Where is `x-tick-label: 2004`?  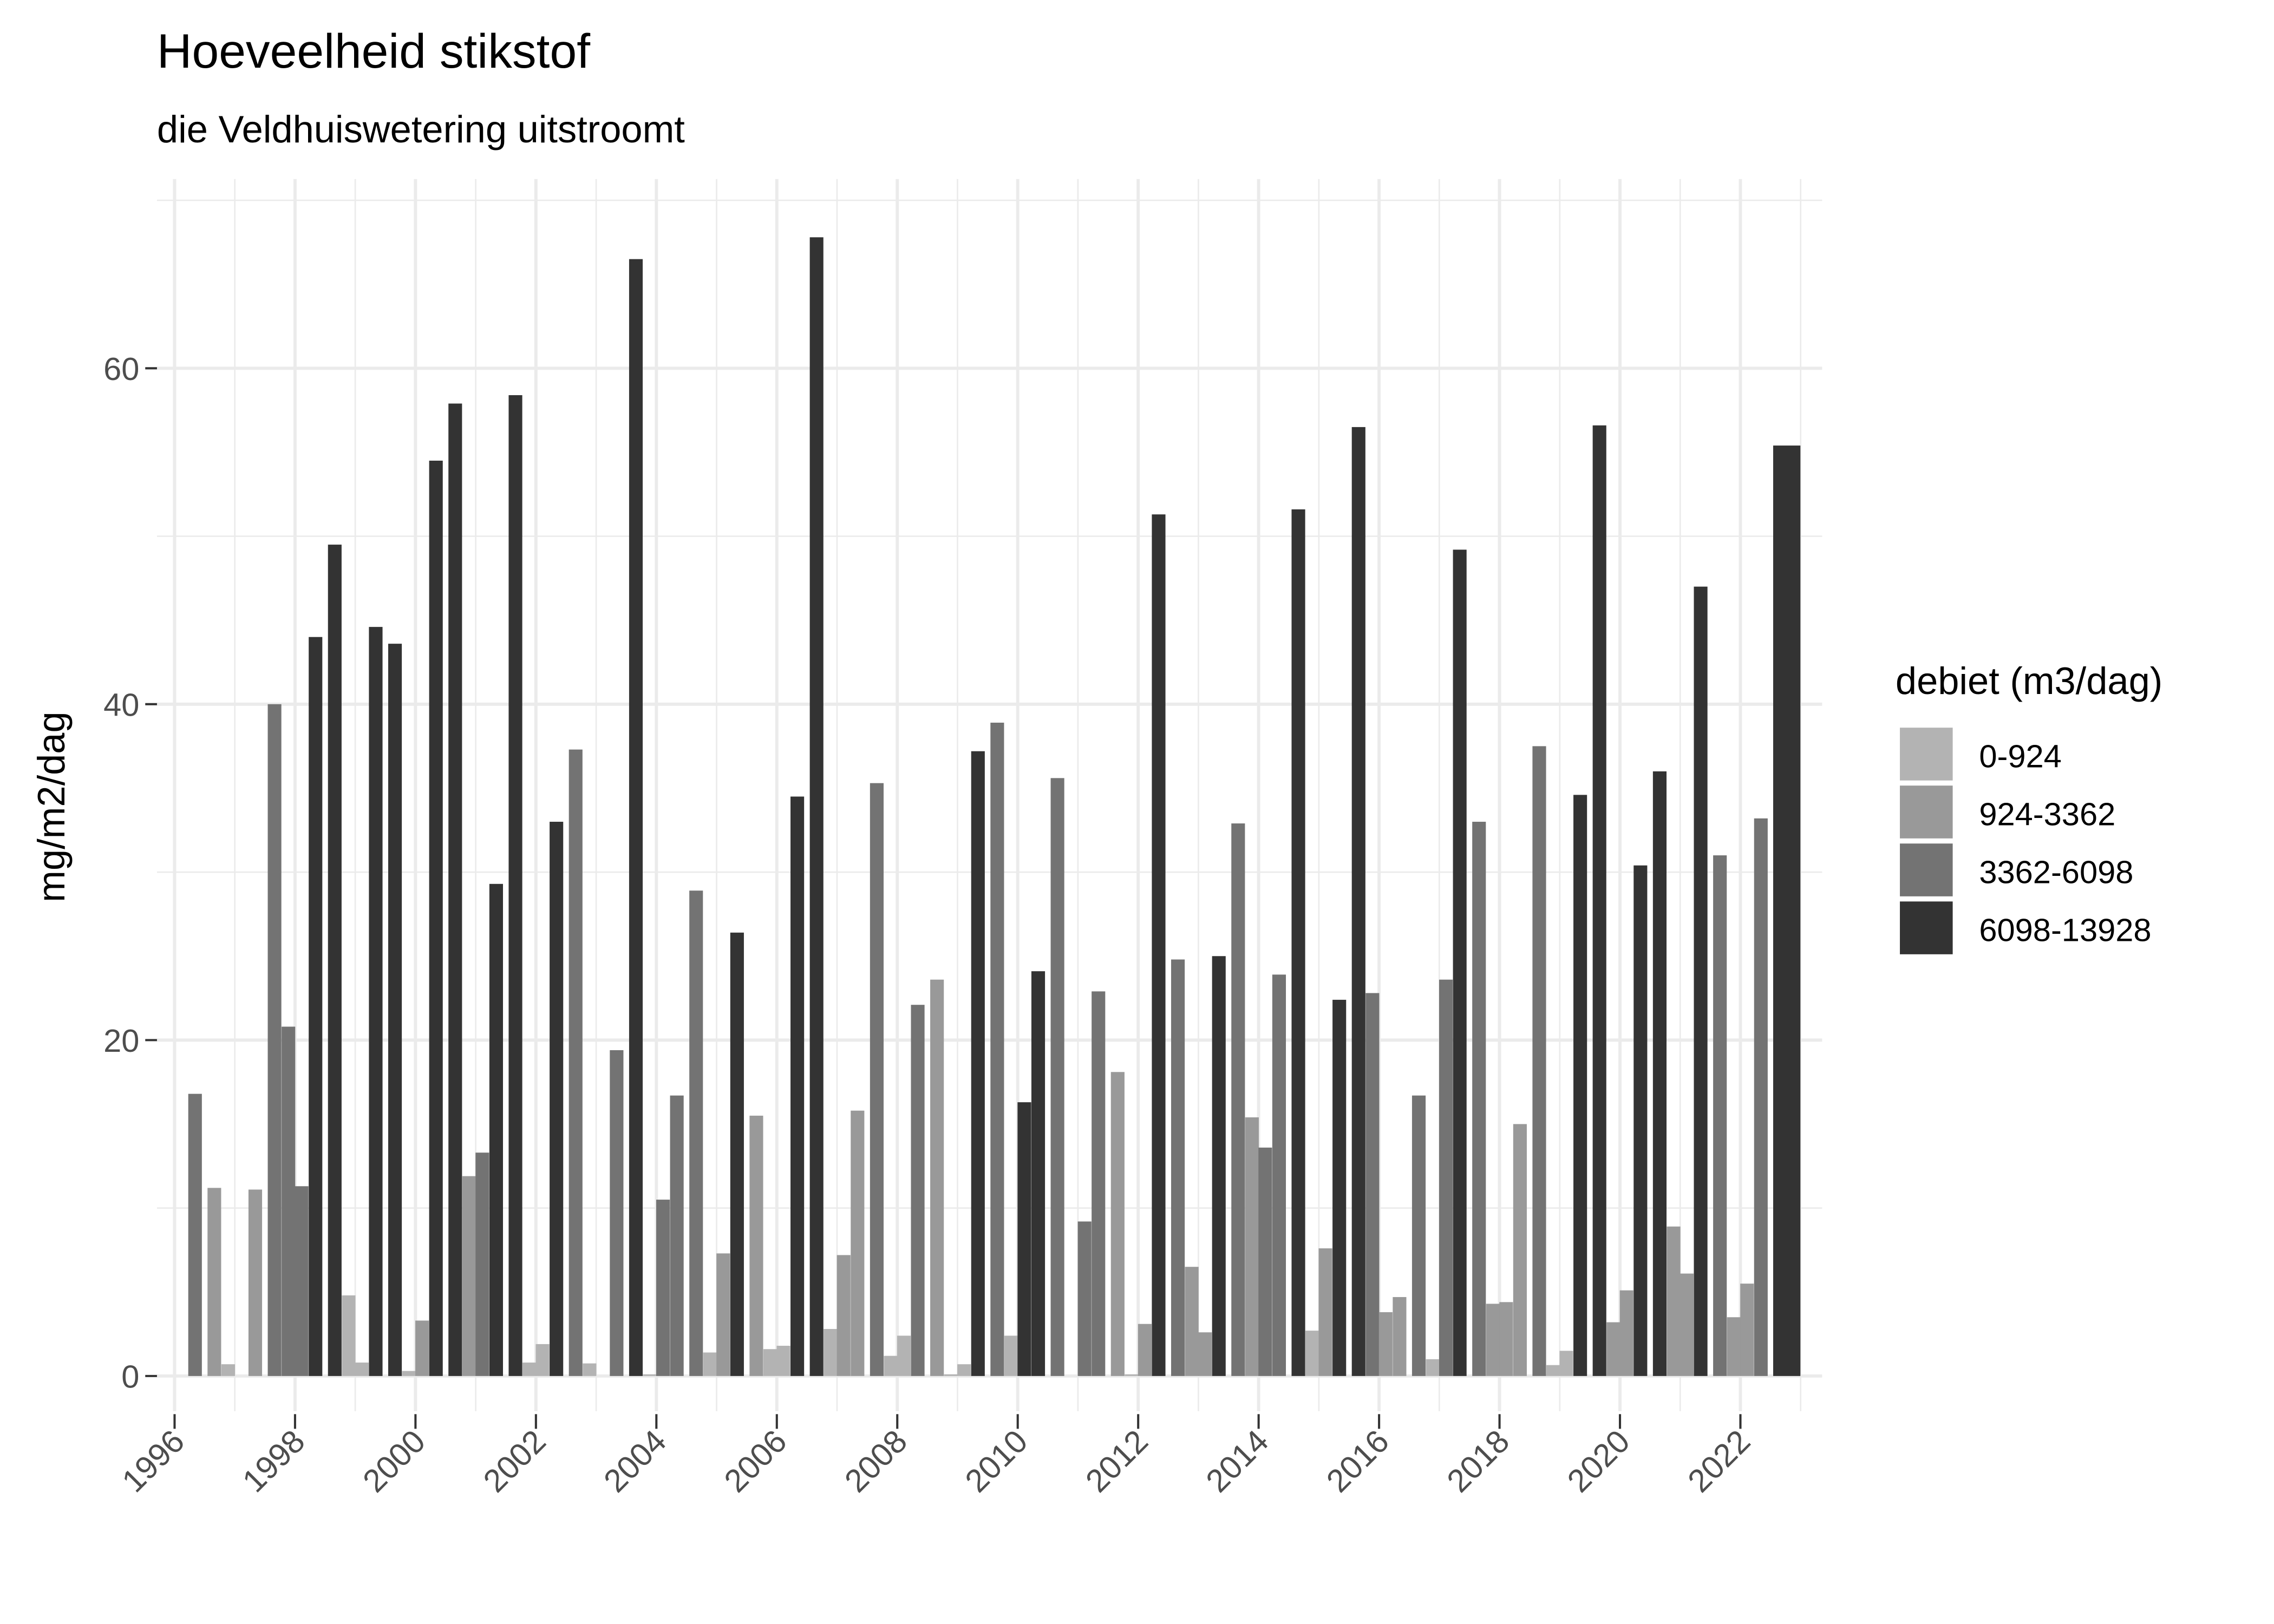
x-tick-label: 2004 is located at coordinates (635, 1461).